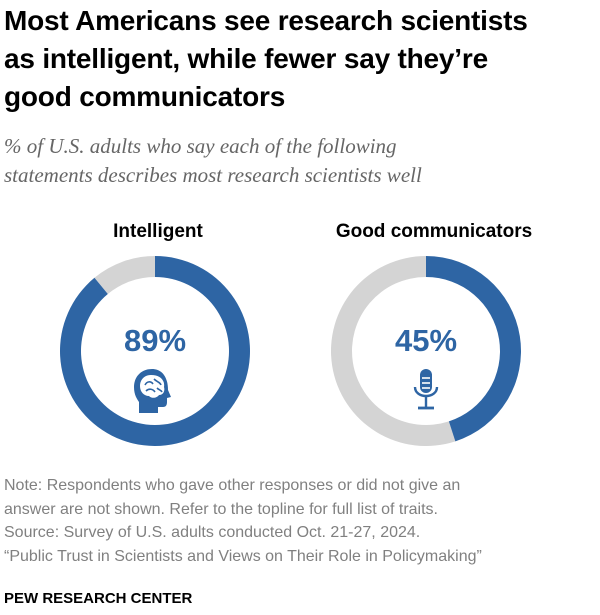  Describe the element at coordinates (246, 58) in the screenshot. I see `title-line-2: as intelligent, while fewer say they’re` at that location.